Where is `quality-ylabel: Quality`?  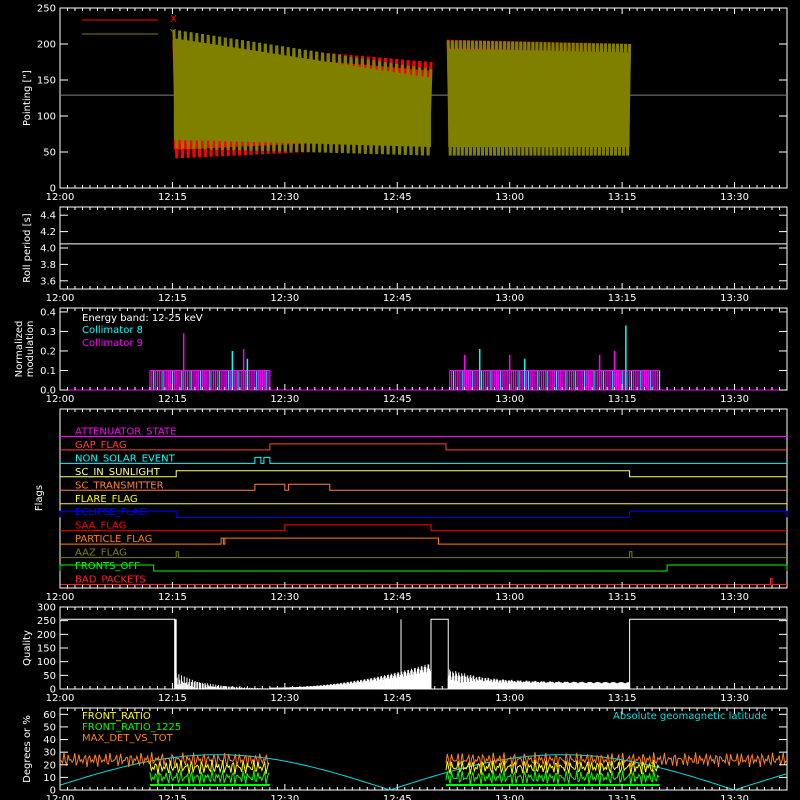
quality-ylabel: Quality is located at coordinates (27, 648).